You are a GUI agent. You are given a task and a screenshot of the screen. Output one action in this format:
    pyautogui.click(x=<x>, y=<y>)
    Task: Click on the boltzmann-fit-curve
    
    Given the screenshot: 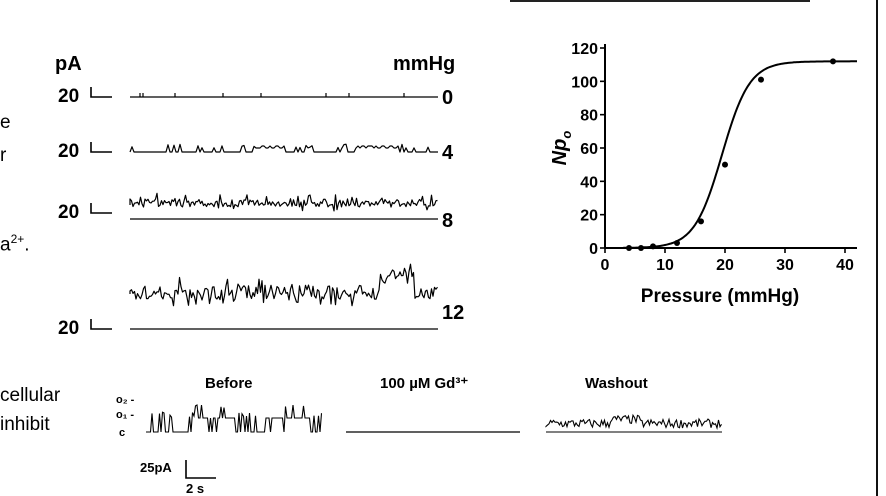 What is the action you would take?
    pyautogui.click(x=739, y=154)
    